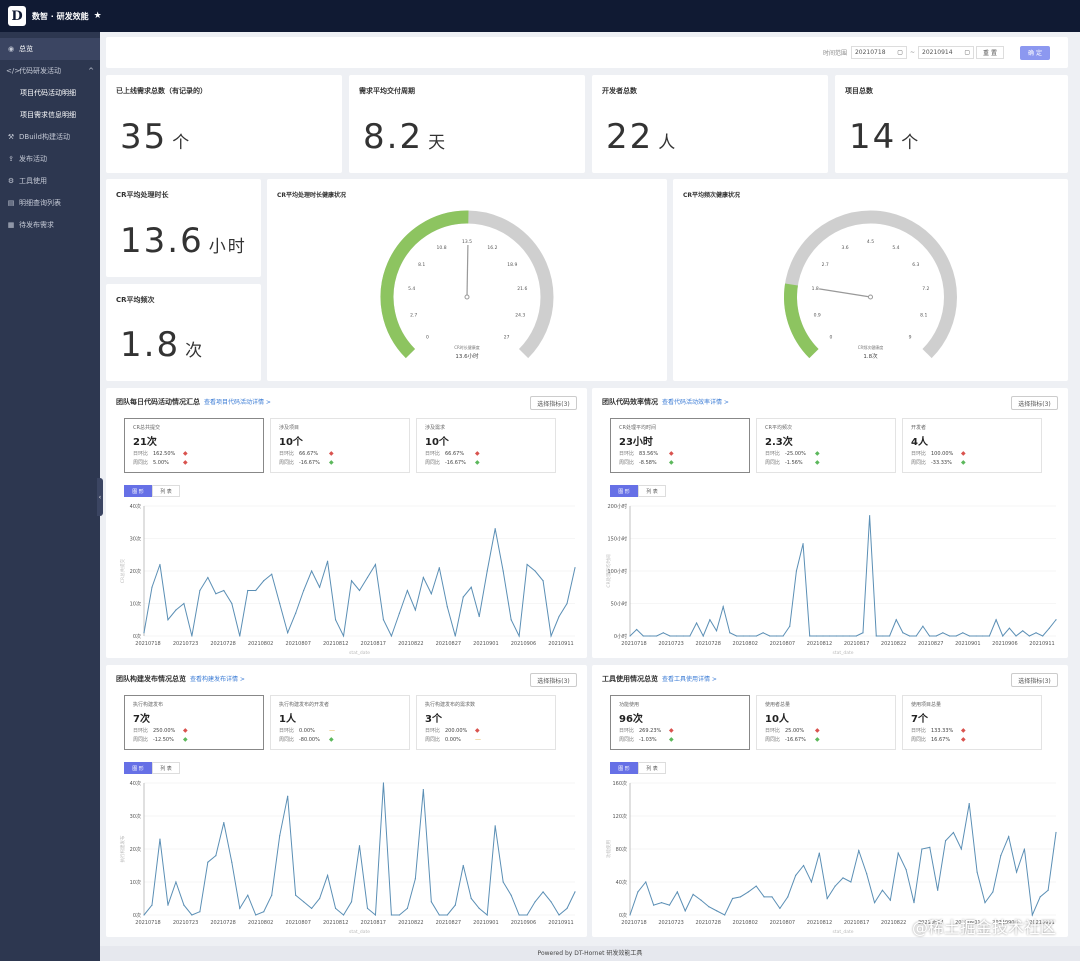 This screenshot has height=961, width=1080. I want to click on metric-label: CR平均频次, so click(778, 428).